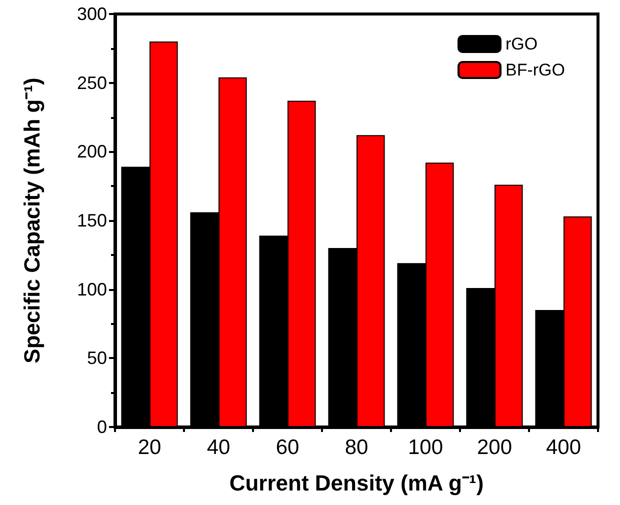  I want to click on x-tick-label: 80, so click(356, 447).